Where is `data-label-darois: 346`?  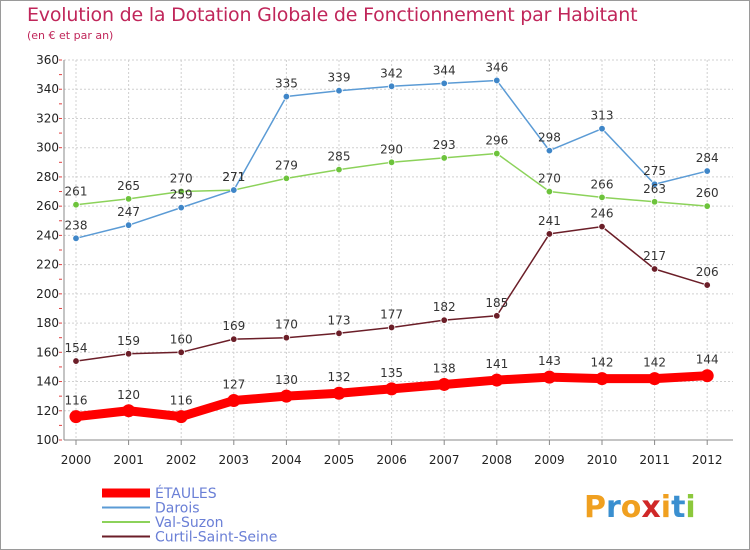
data-label-darois: 346 is located at coordinates (496, 67).